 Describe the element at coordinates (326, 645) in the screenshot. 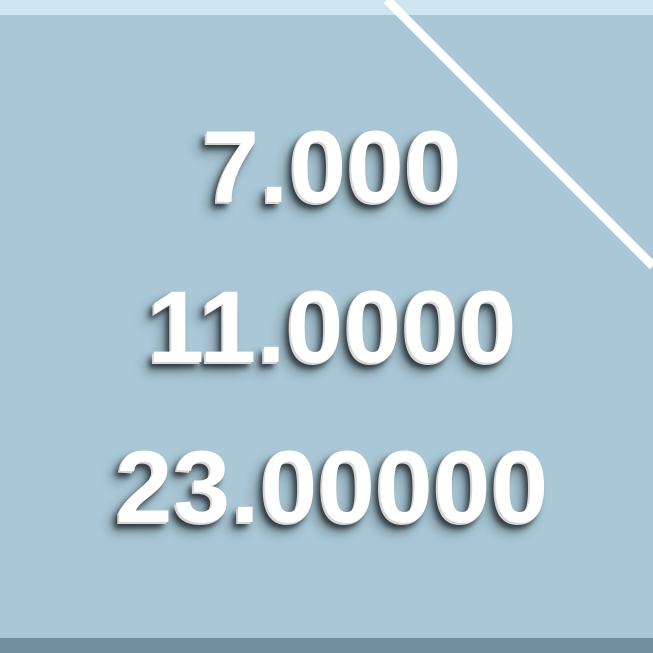

I see `bottom-band` at that location.